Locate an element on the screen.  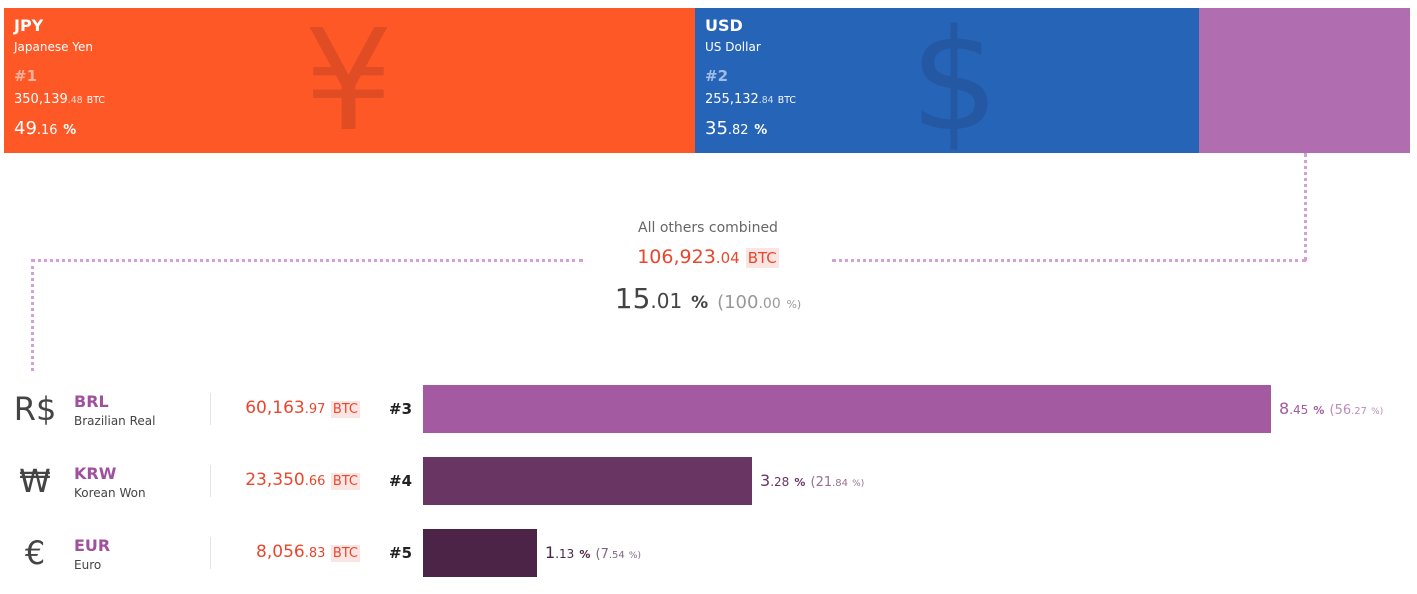
rank-label: #3 is located at coordinates (401, 409).